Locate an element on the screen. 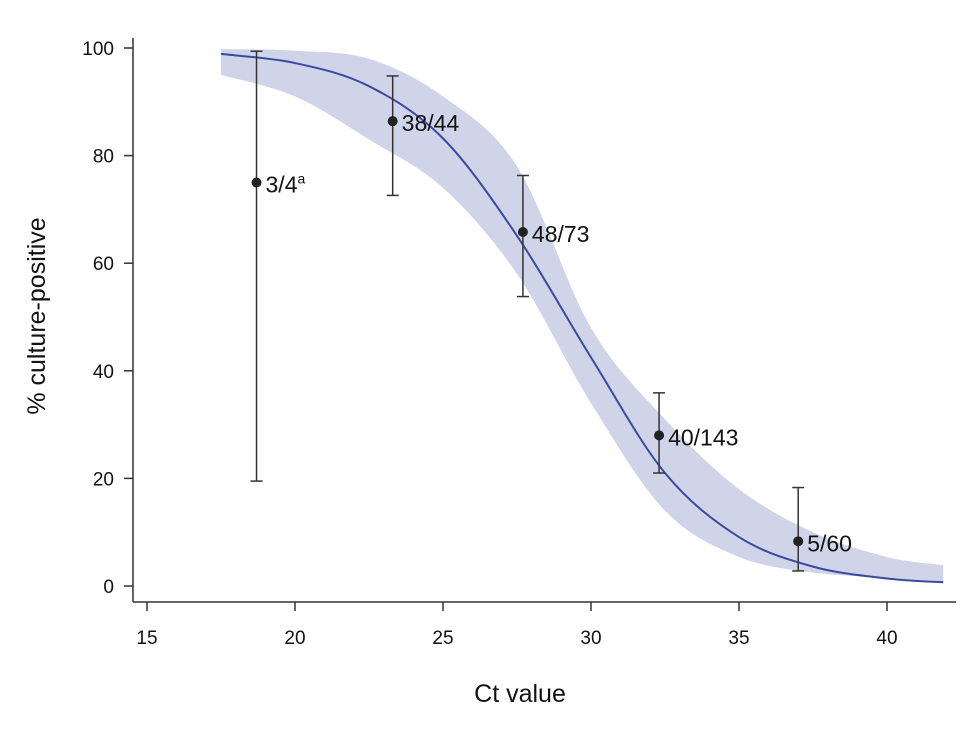  x-tick-label: 25 is located at coordinates (442, 638).